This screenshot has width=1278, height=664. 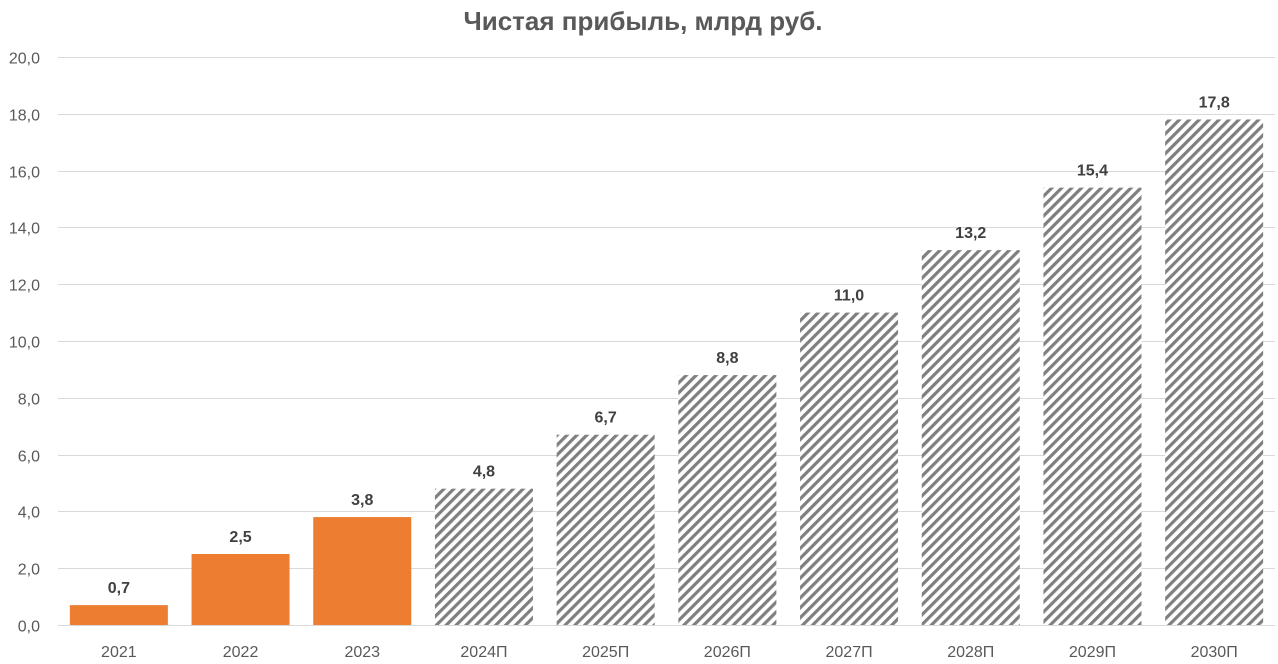 I want to click on y-tick-label: 18,0, so click(x=24, y=116).